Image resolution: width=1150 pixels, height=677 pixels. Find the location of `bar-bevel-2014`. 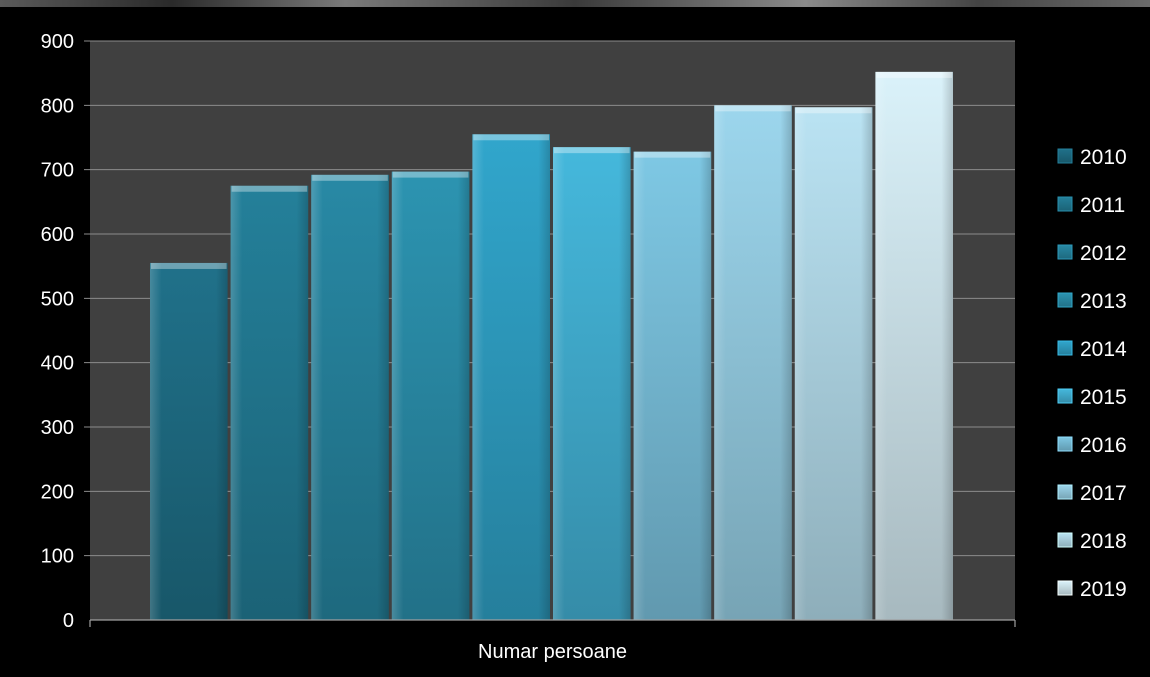

bar-bevel-2014 is located at coordinates (511, 377).